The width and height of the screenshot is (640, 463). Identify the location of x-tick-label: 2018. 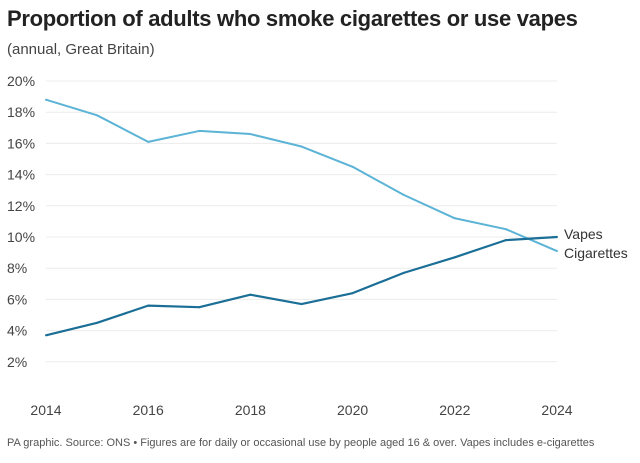
(250, 410).